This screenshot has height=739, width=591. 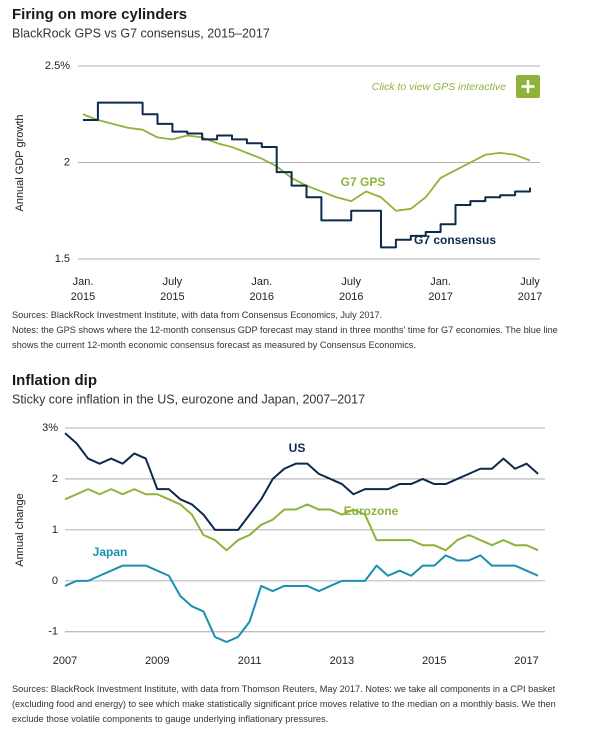 I want to click on y-tick-label: 2.5%, so click(x=57, y=66).